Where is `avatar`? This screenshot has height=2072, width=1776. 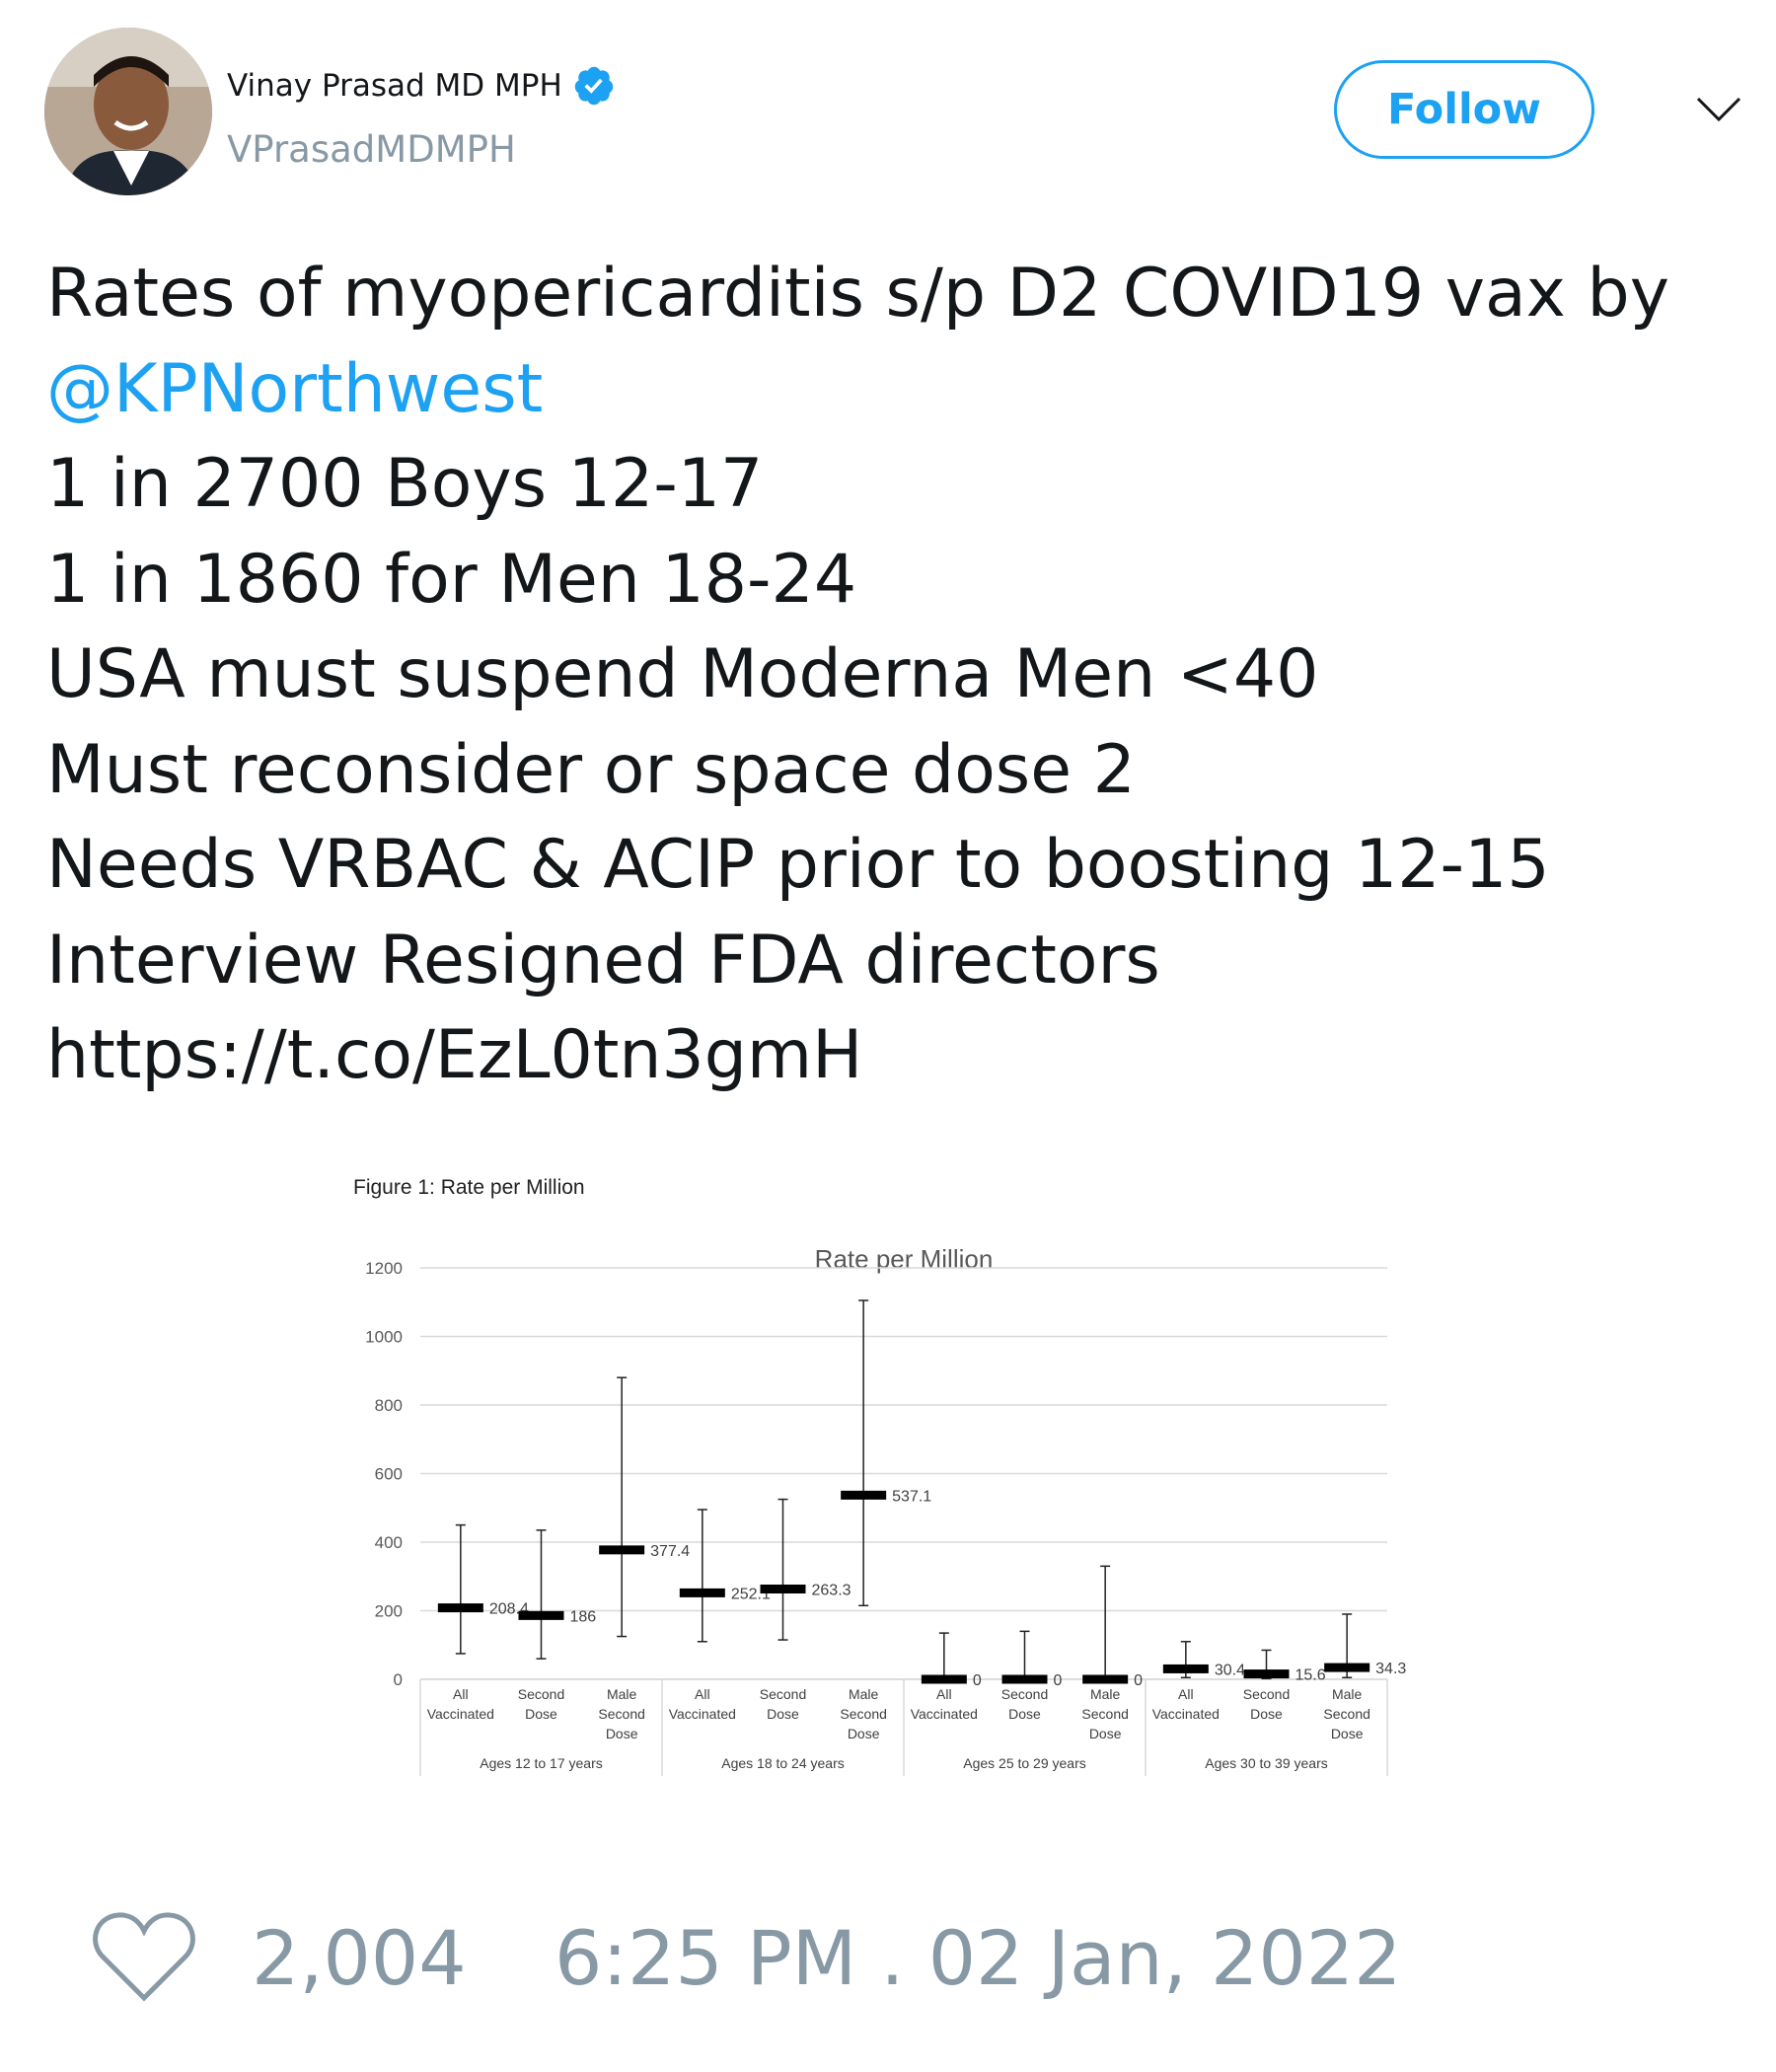 avatar is located at coordinates (128, 112).